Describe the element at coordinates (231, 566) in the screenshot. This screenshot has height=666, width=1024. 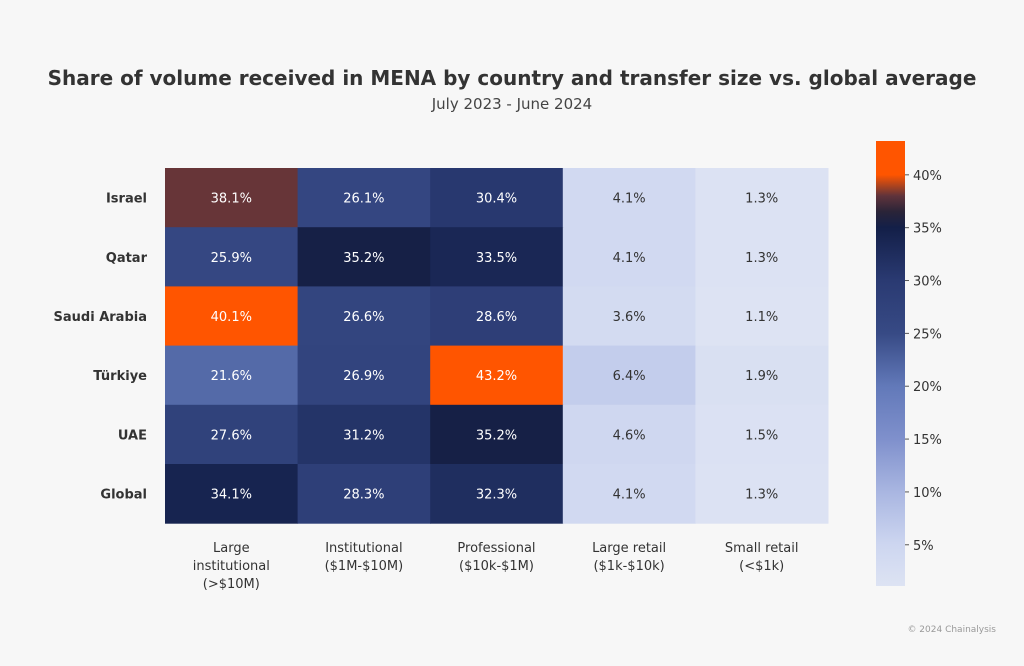
I see `column-label: institutional` at that location.